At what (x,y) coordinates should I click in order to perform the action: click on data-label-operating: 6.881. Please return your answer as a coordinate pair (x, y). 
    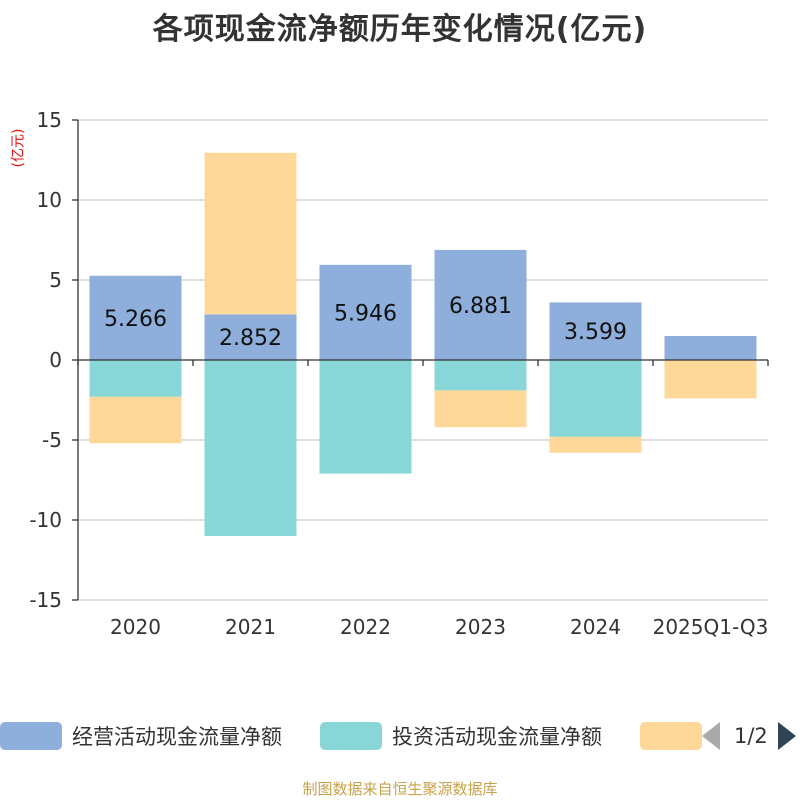
    Looking at the image, I should click on (480, 306).